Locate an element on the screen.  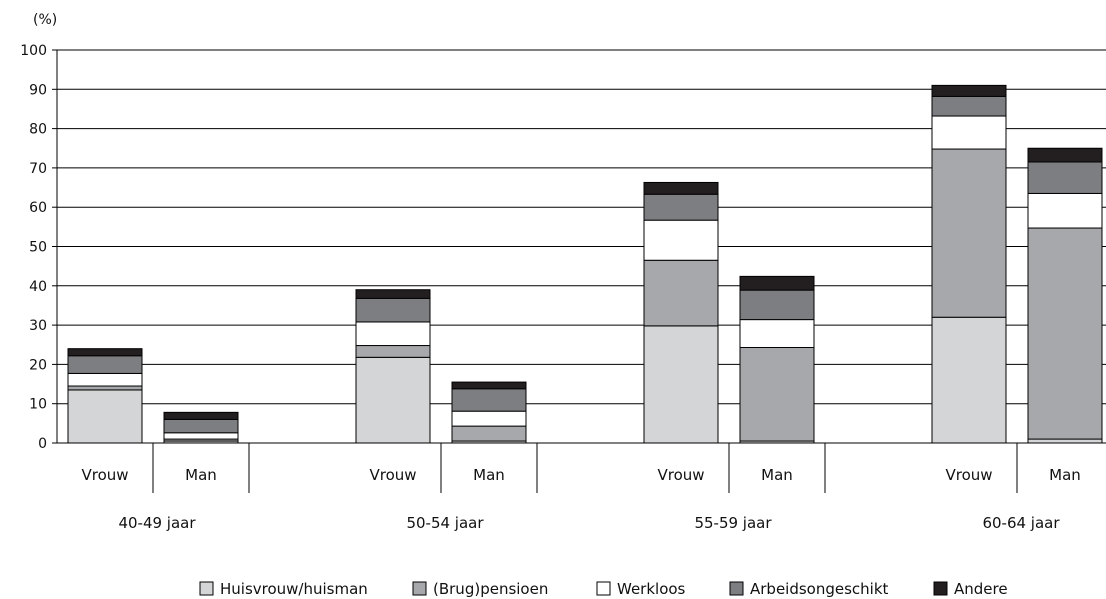
y-tick-label-10: 10 is located at coordinates (38, 405).